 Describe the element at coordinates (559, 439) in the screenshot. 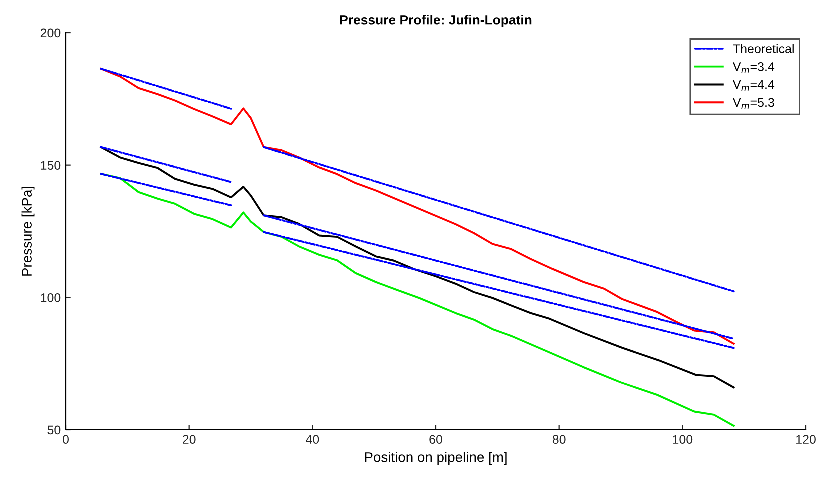

I see `x-tick-label: 80` at that location.